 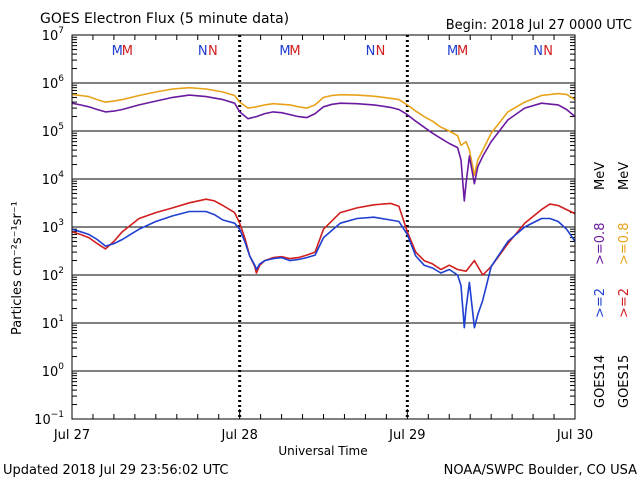 I want to click on legend-ge2-goes14: >=2, so click(x=600, y=303).